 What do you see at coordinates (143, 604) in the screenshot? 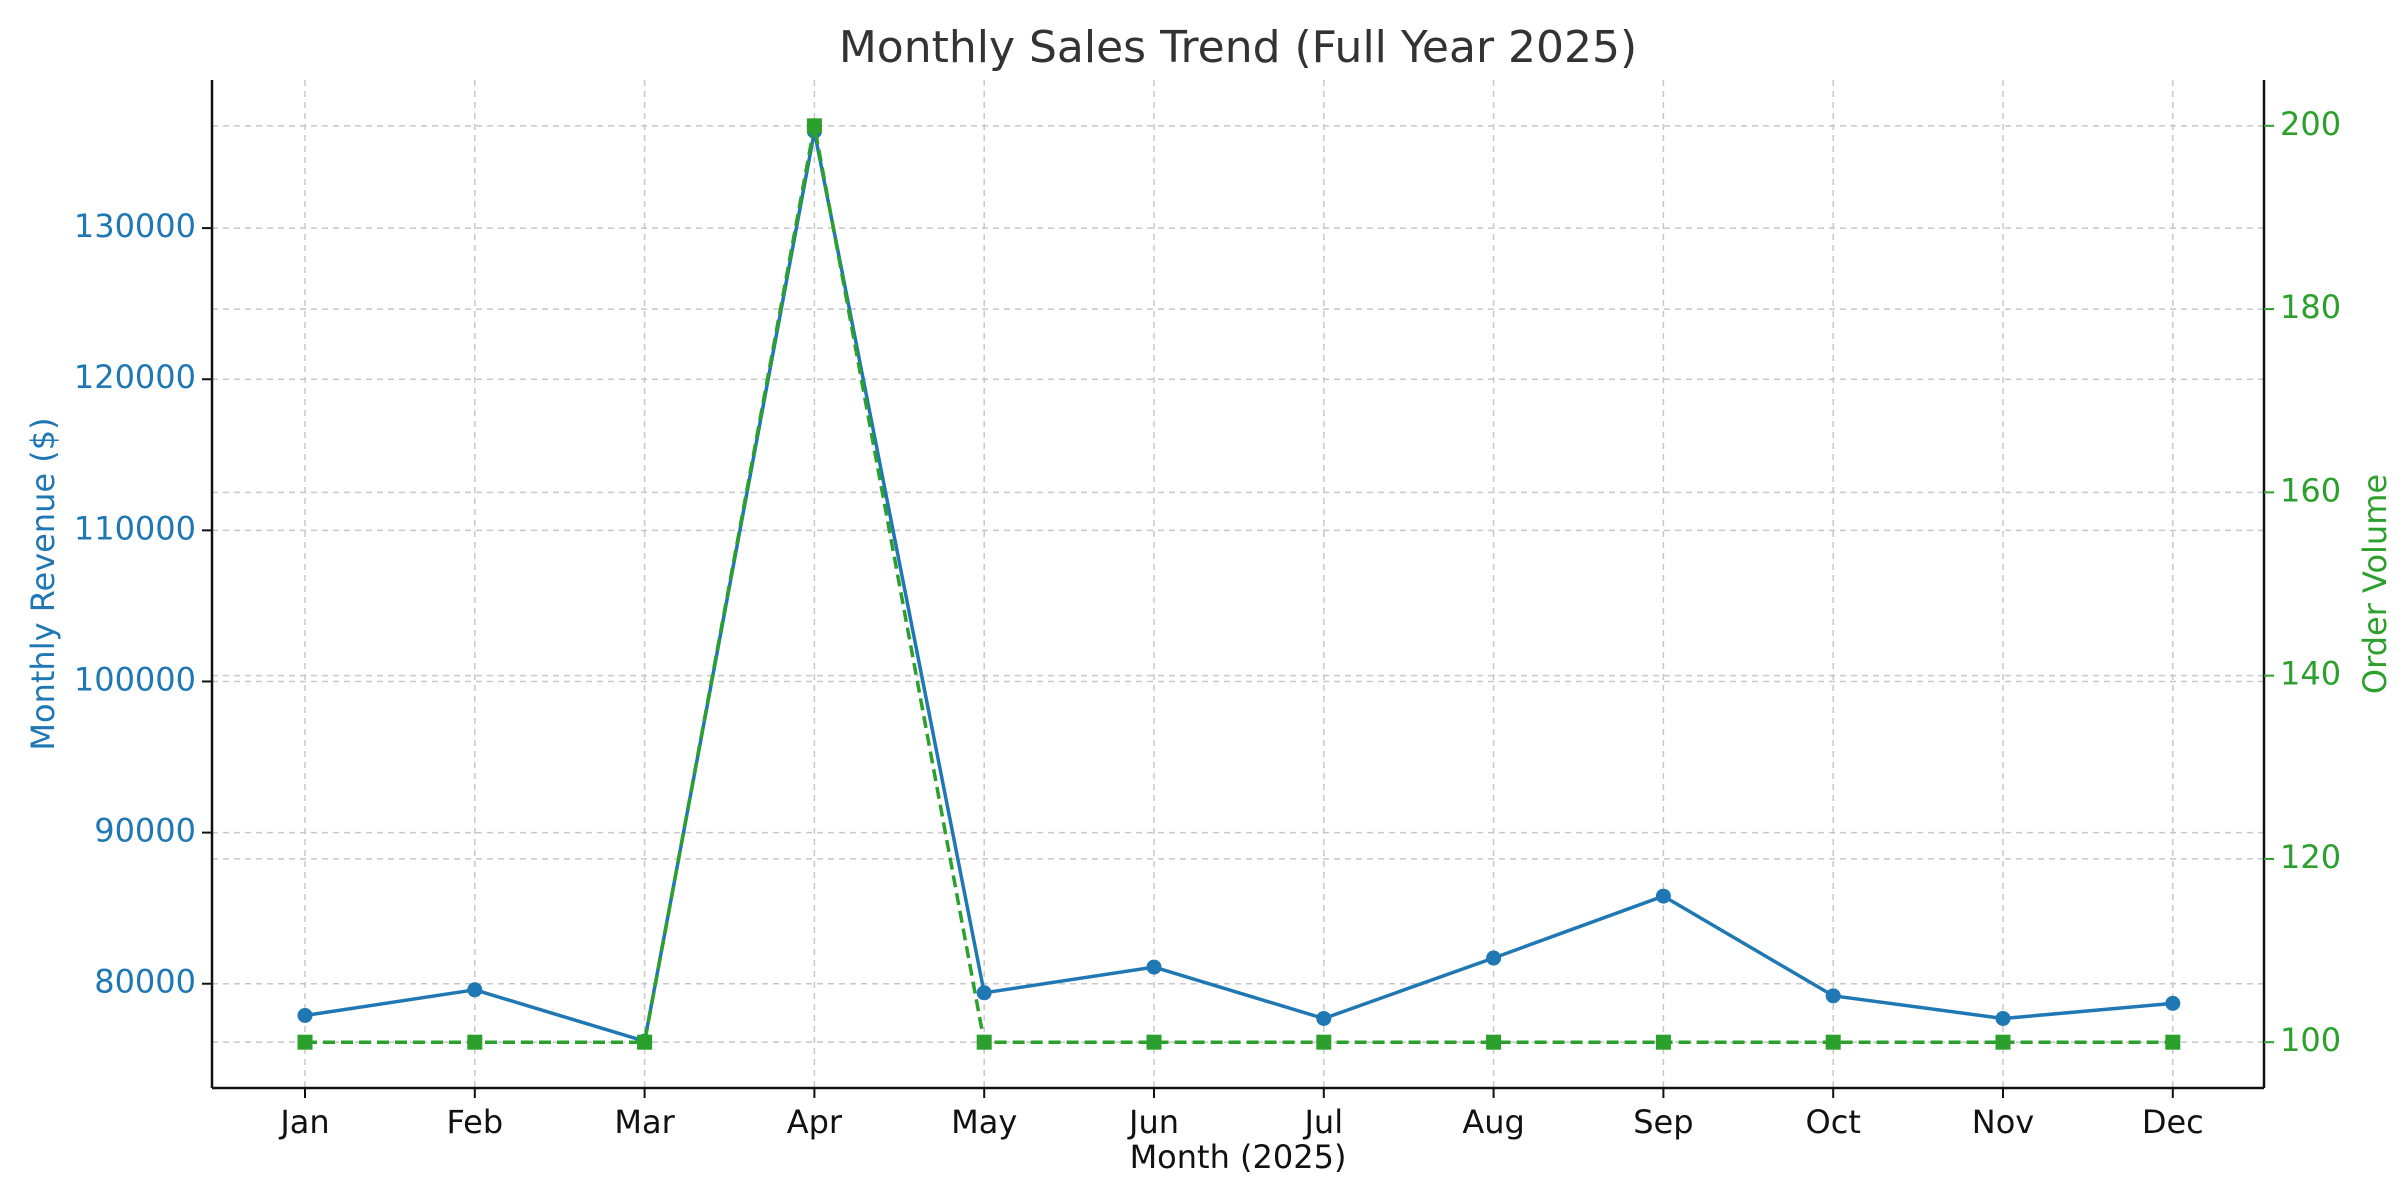
I see `left-axis-ticks: 80000 90000 100000 110000 120000 130000` at bounding box center [143, 604].